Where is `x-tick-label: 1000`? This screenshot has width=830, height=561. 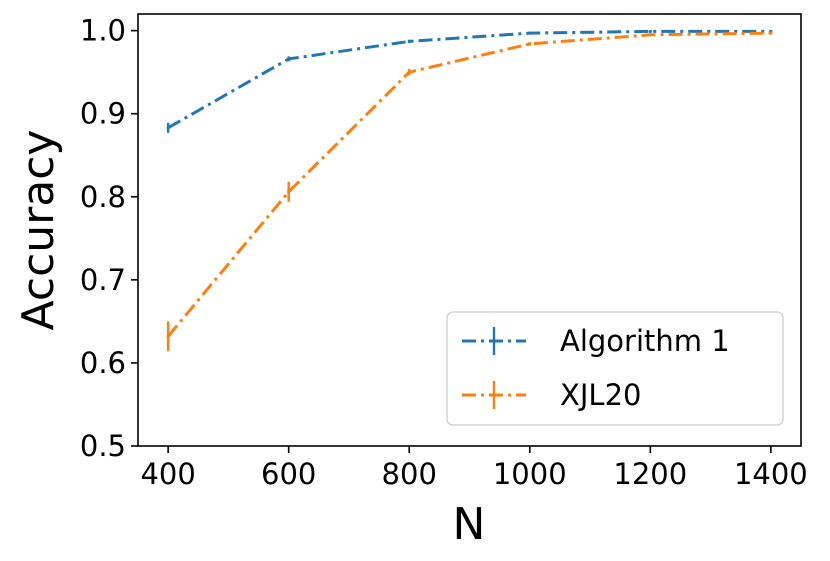 x-tick-label: 1000 is located at coordinates (530, 474).